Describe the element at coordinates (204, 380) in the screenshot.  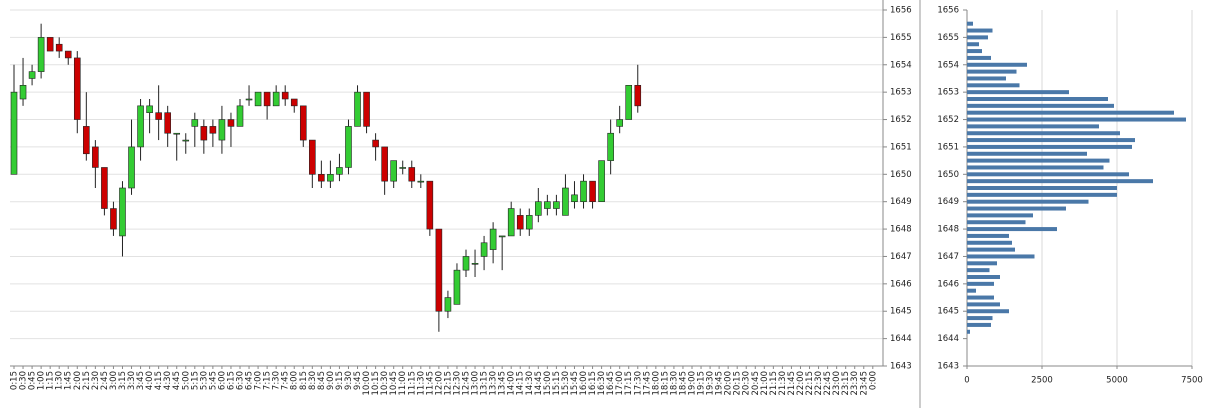
I see `x-tick-label: 5:30` at that location.